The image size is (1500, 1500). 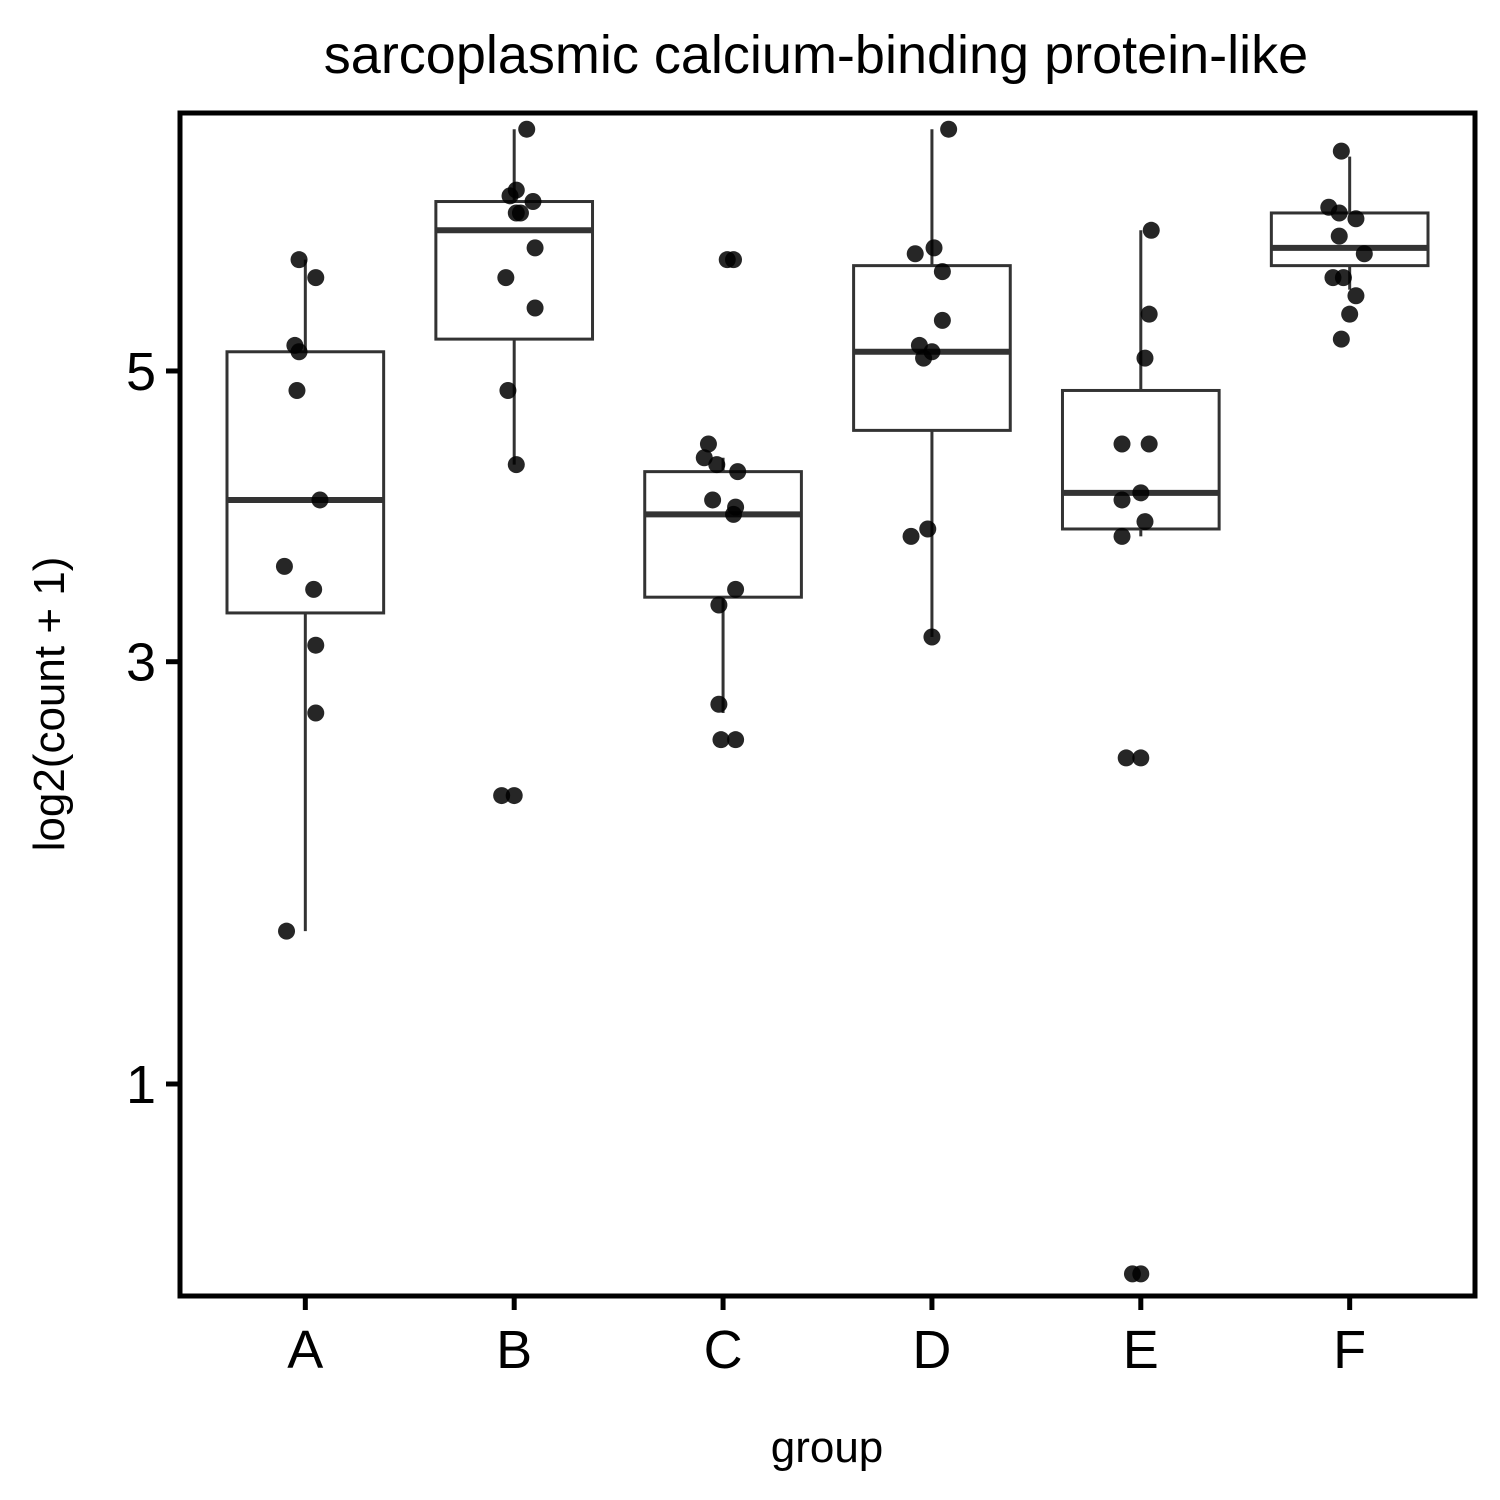 What do you see at coordinates (826, 1338) in the screenshot?
I see `x-axis: A B C D E F` at bounding box center [826, 1338].